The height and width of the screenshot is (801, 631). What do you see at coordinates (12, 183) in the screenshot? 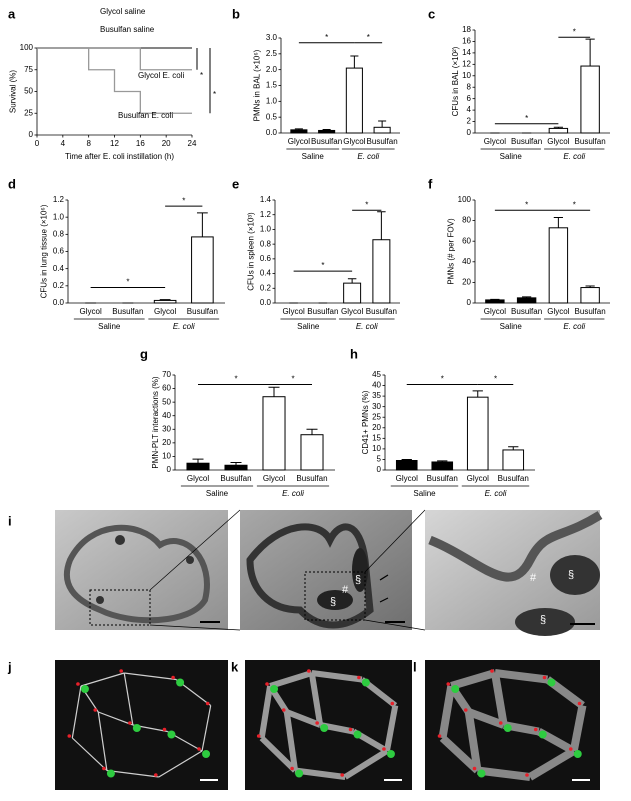
I see `panel-letter: d` at bounding box center [12, 183].